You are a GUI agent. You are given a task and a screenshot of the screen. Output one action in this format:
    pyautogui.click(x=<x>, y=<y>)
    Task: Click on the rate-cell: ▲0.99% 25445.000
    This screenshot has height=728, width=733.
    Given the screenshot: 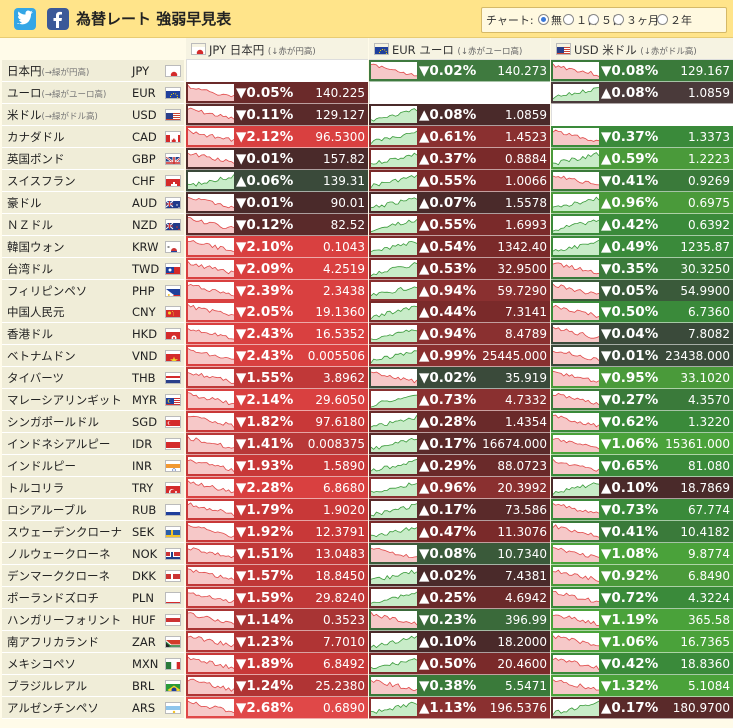 What is the action you would take?
    pyautogui.click(x=459, y=356)
    